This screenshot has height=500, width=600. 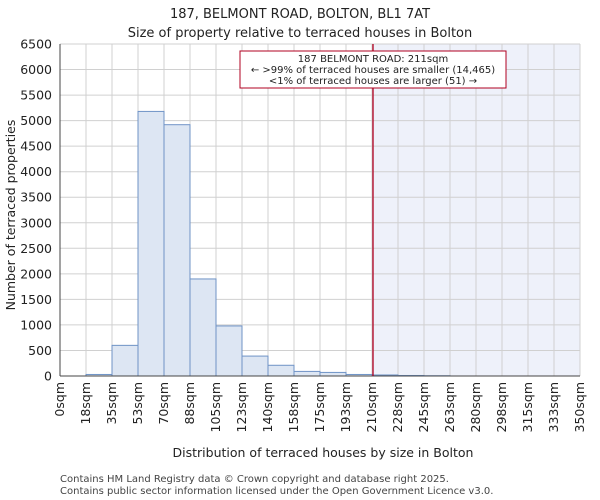 I want to click on x-tick-label: 70sqm, so click(x=163, y=403).